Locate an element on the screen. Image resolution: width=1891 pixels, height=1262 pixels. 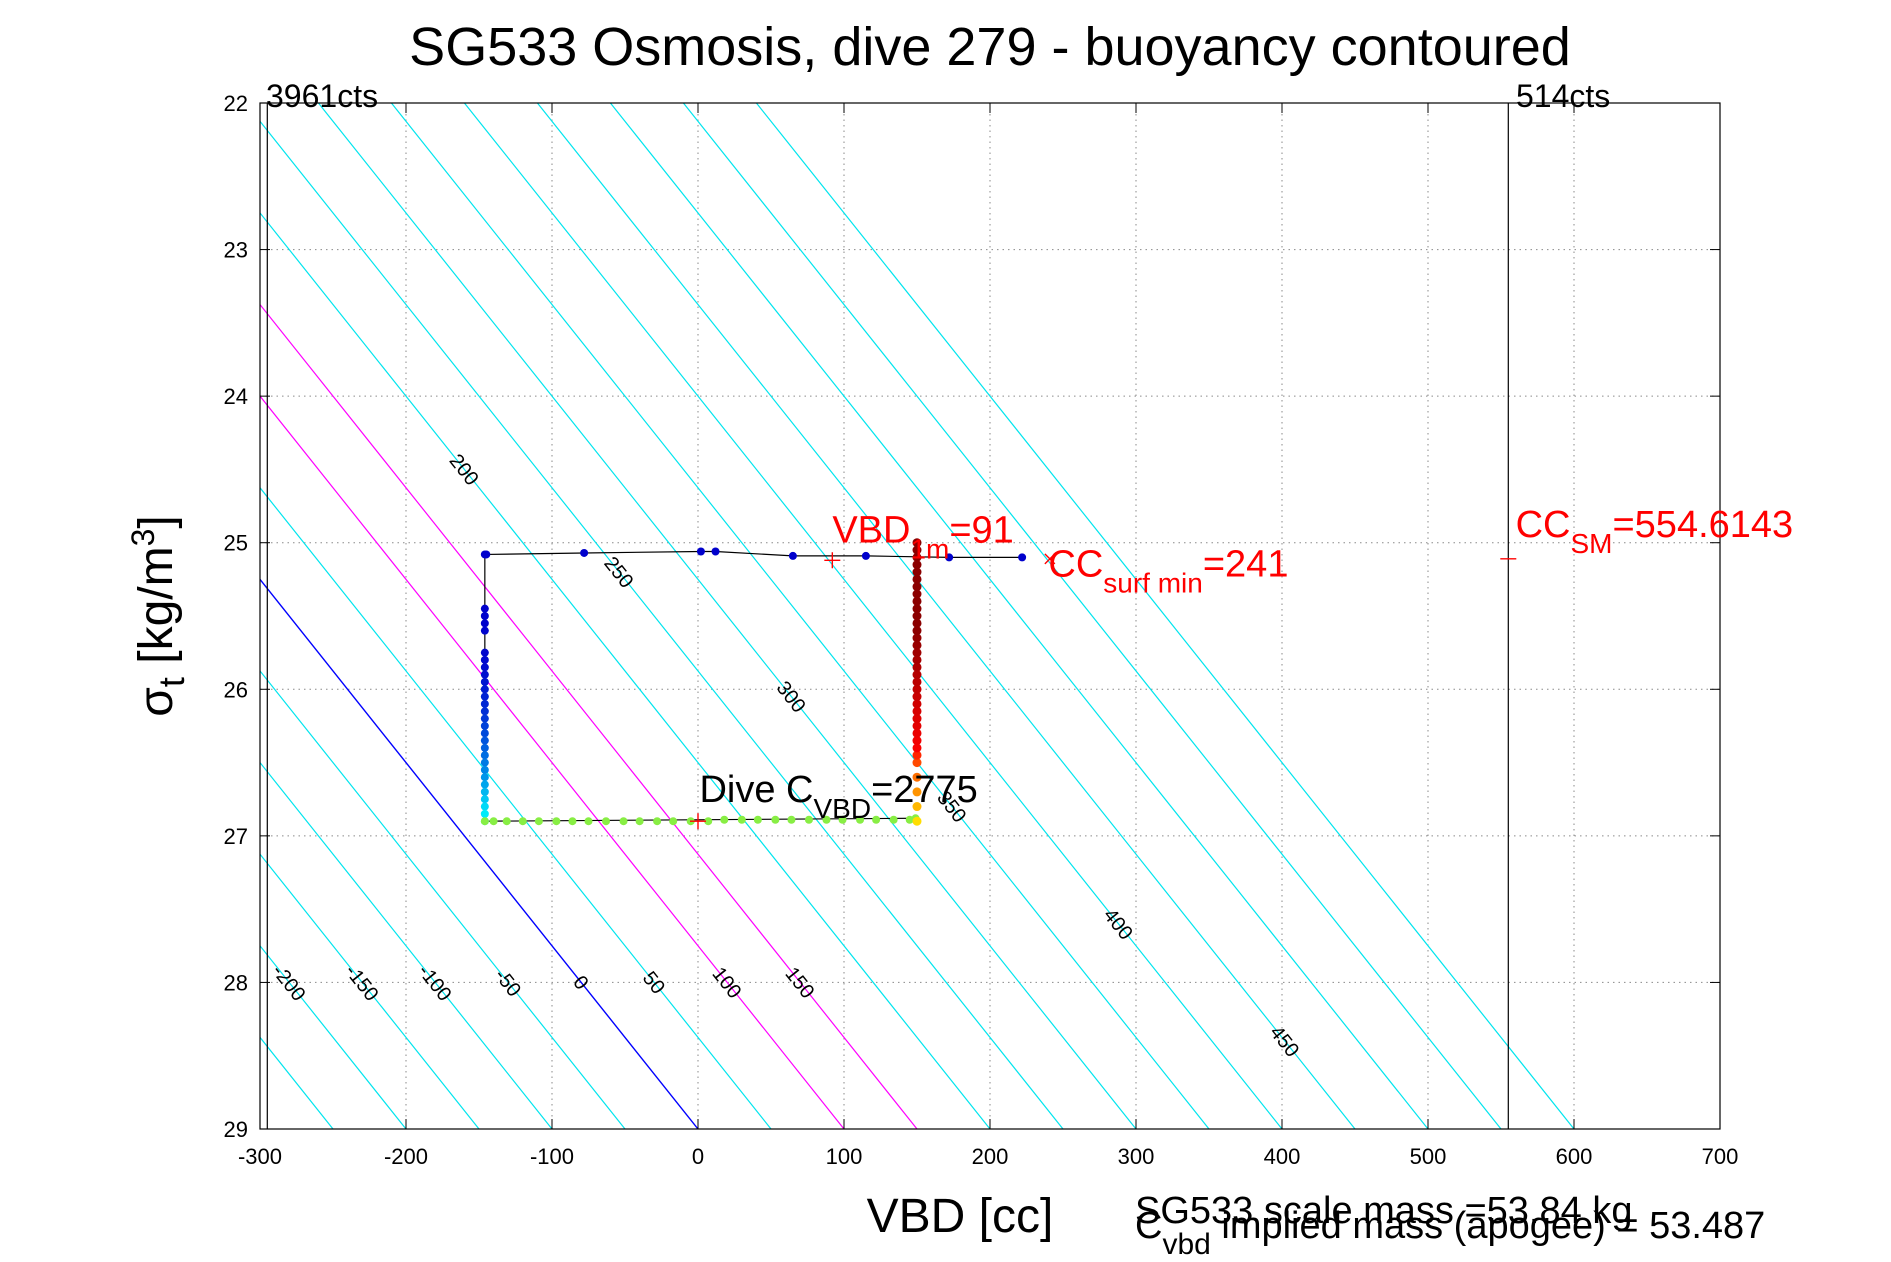
contour-label: -200 is located at coordinates (288, 983).